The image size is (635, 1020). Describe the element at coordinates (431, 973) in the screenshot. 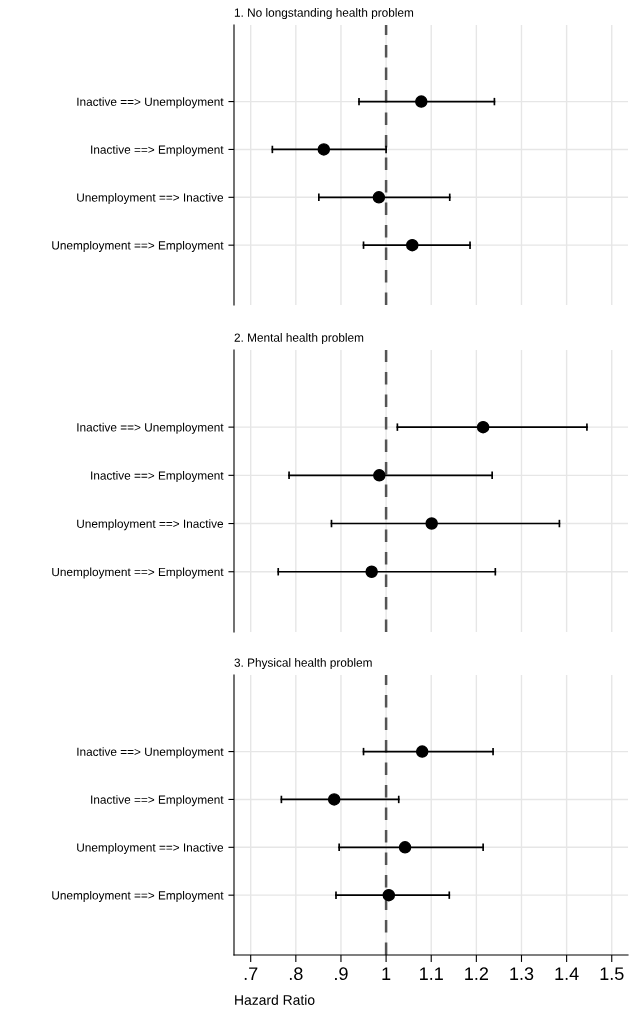

I see `x-tick-label: 1.1` at that location.